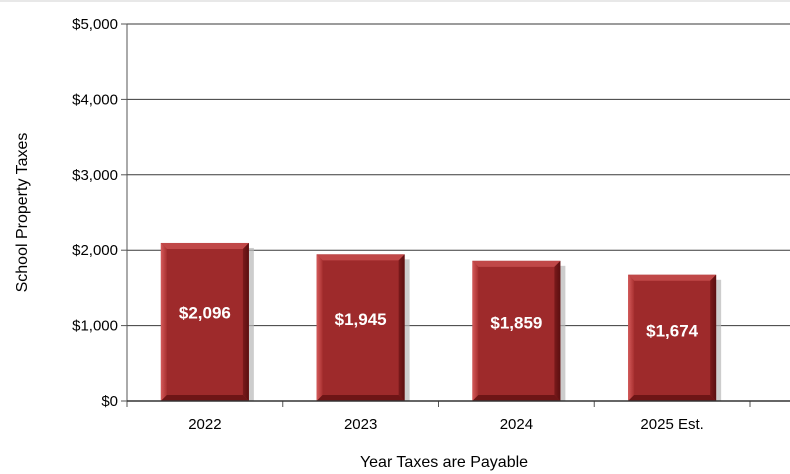  What do you see at coordinates (516, 323) in the screenshot?
I see `bar-data-label: $1,859` at bounding box center [516, 323].